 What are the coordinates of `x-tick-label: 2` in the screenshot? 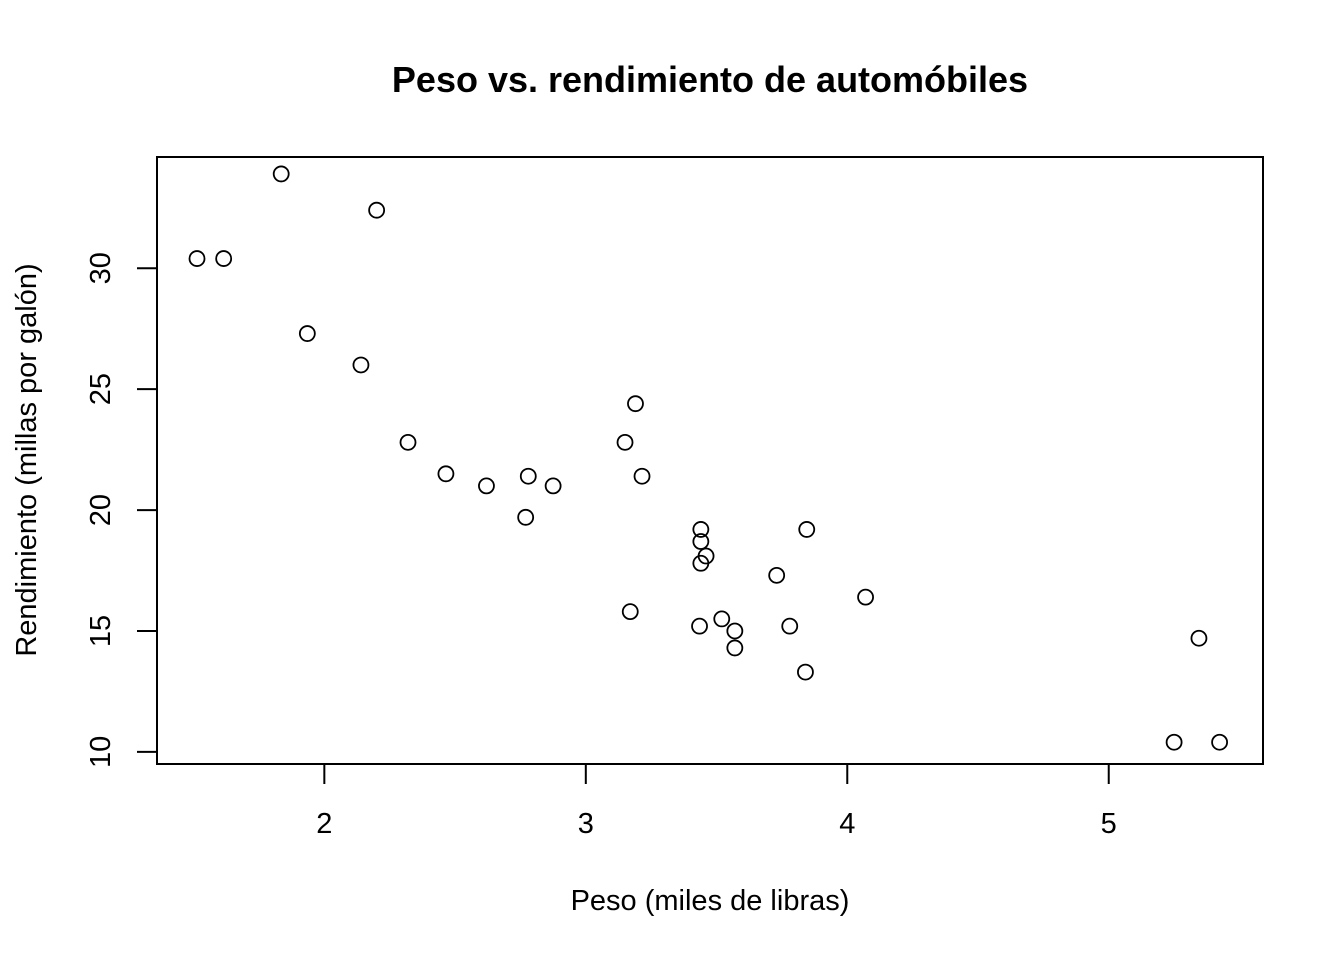 It's located at (324, 824).